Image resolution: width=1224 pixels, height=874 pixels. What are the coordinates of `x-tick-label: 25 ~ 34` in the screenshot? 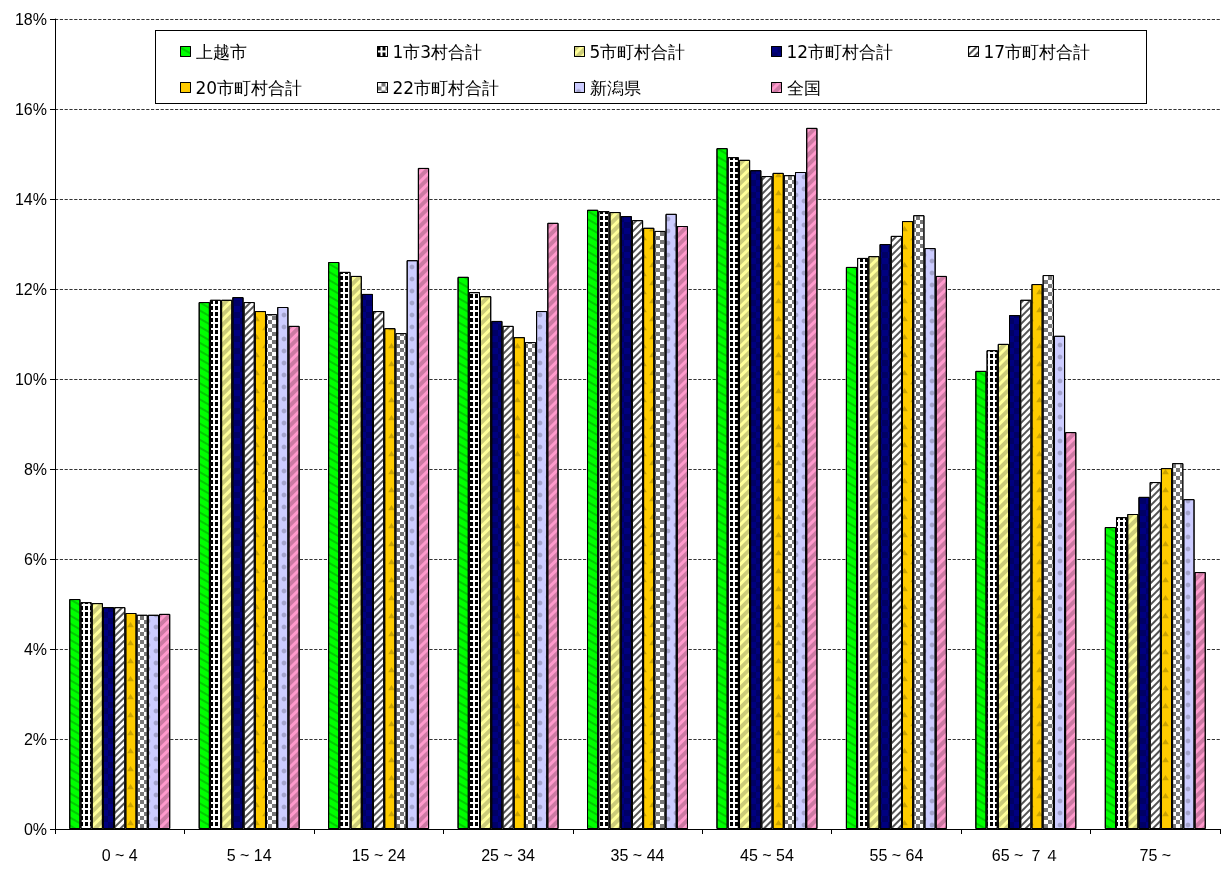 It's located at (508, 855).